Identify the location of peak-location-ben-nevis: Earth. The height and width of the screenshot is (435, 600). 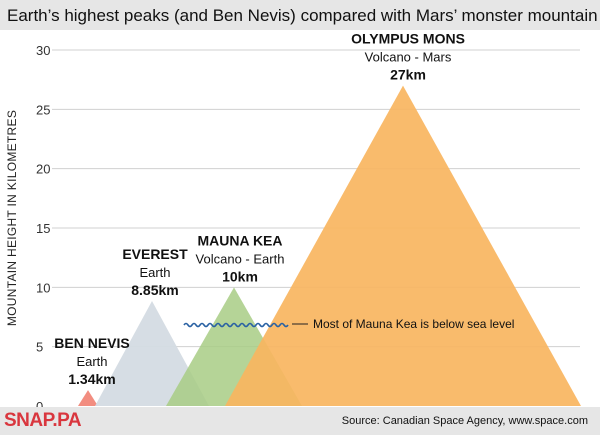
(91, 361).